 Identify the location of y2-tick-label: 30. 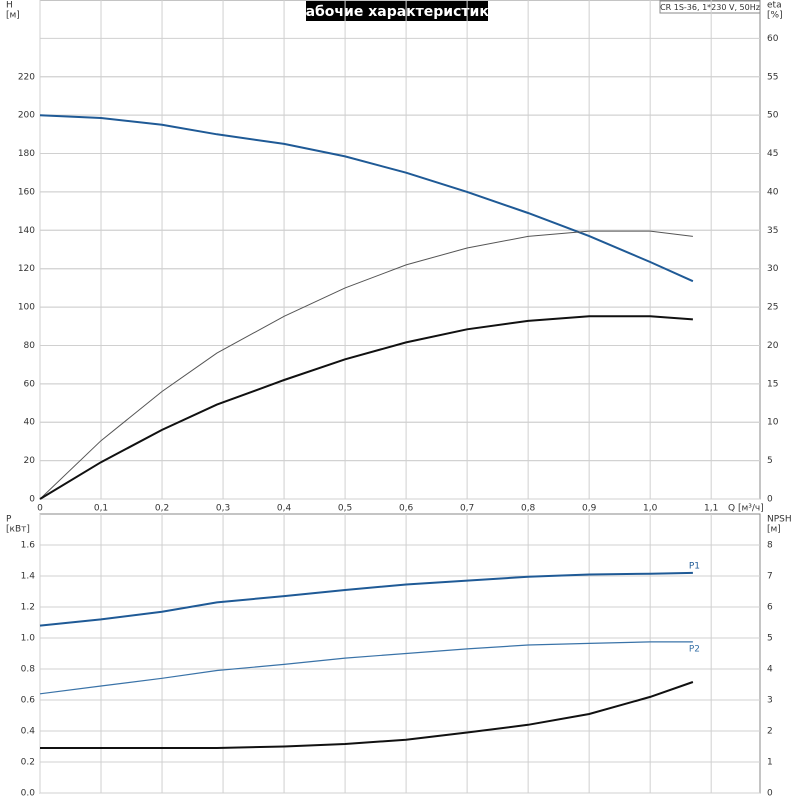
(773, 269).